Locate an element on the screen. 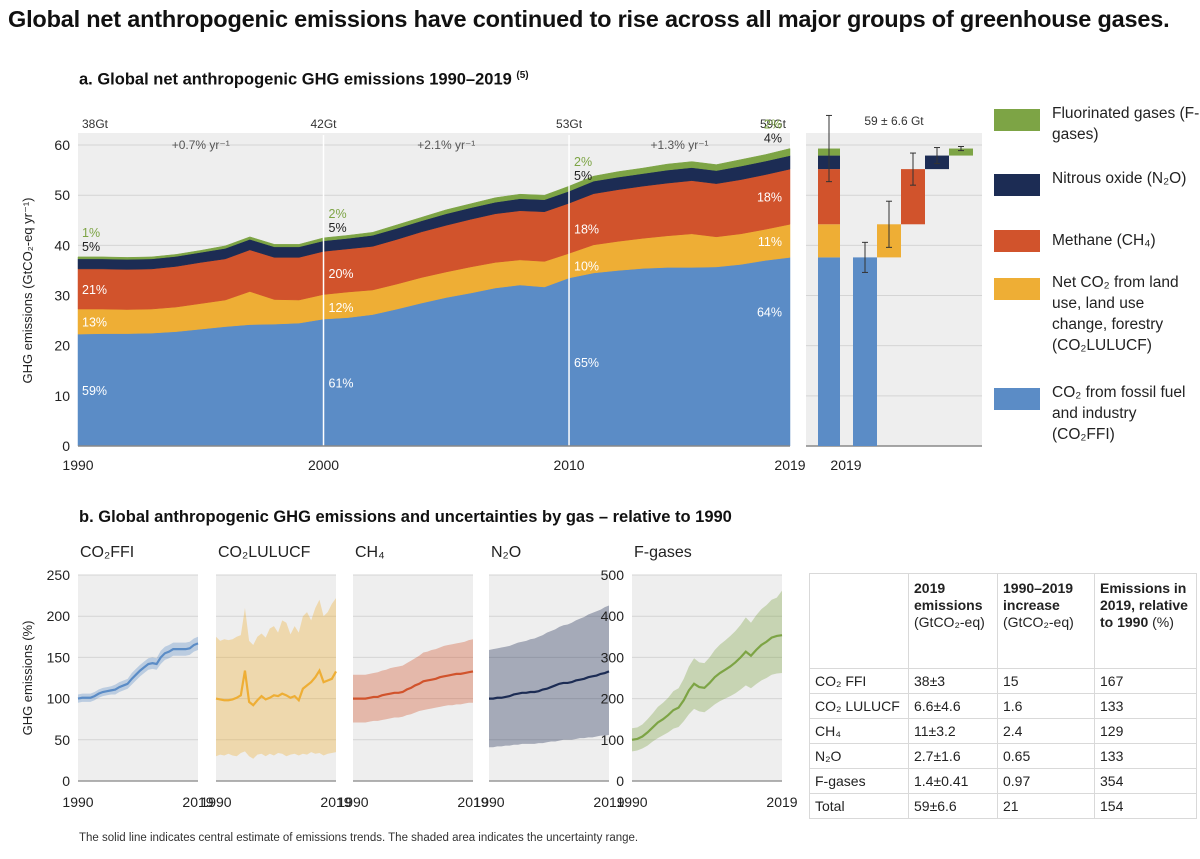 Image resolution: width=1200 pixels, height=859 pixels. legend-swatch-ffi is located at coordinates (1017, 399).